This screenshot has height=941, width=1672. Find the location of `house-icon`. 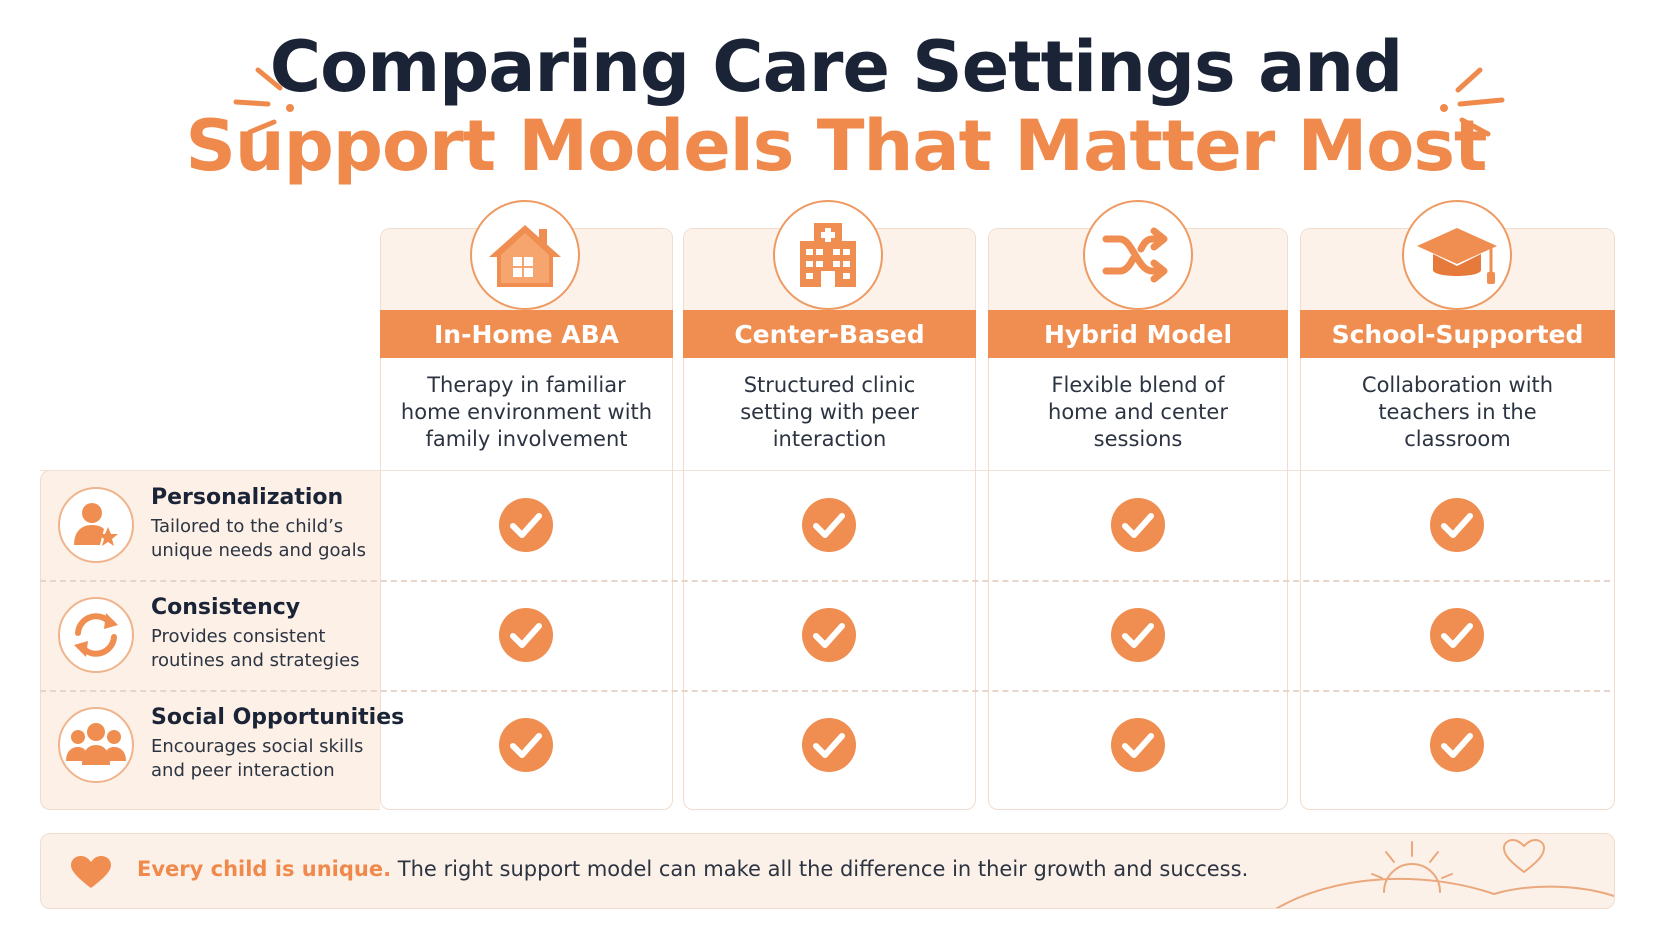

house-icon is located at coordinates (525, 256).